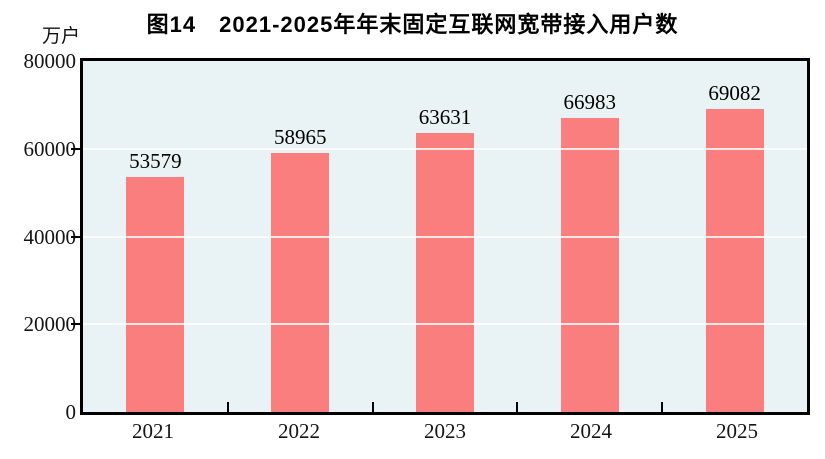 Image resolution: width=825 pixels, height=459 pixels. What do you see at coordinates (589, 265) in the screenshot?
I see `bar-2024` at bounding box center [589, 265].